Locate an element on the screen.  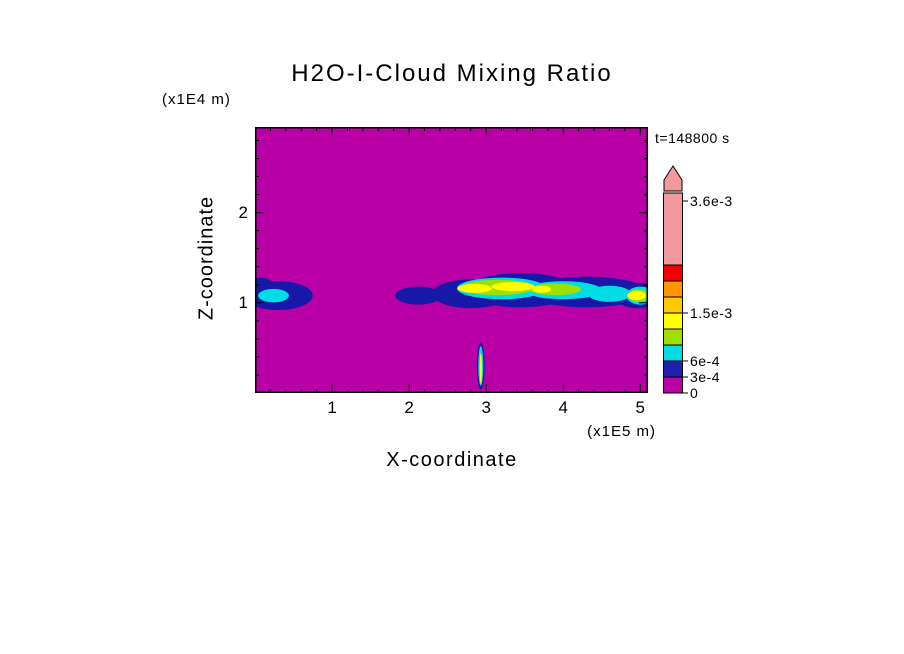
colorbar-arrow is located at coordinates (673, 178).